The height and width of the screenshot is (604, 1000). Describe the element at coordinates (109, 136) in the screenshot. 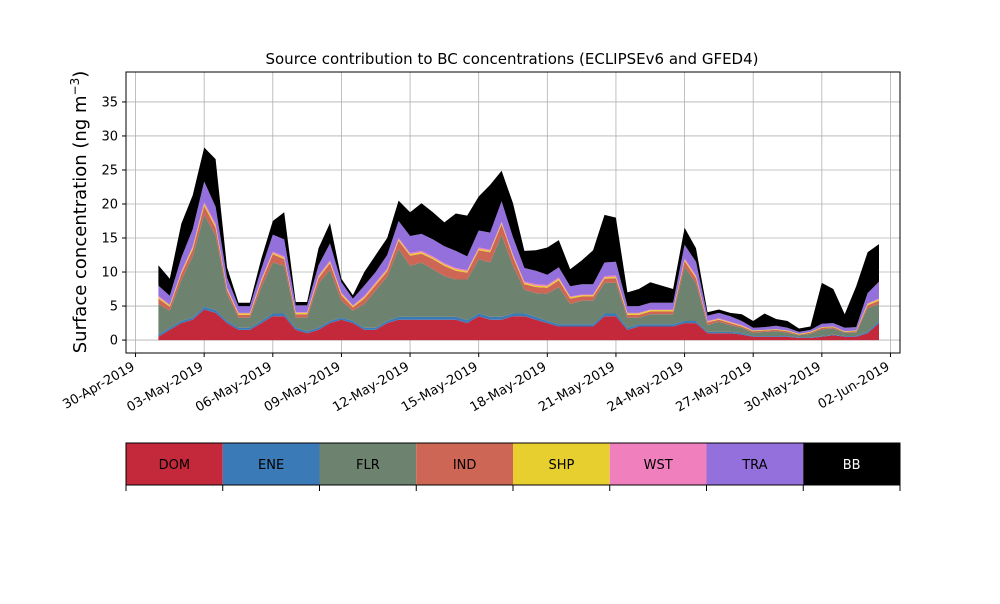

I see `y-tick-label: 30` at that location.